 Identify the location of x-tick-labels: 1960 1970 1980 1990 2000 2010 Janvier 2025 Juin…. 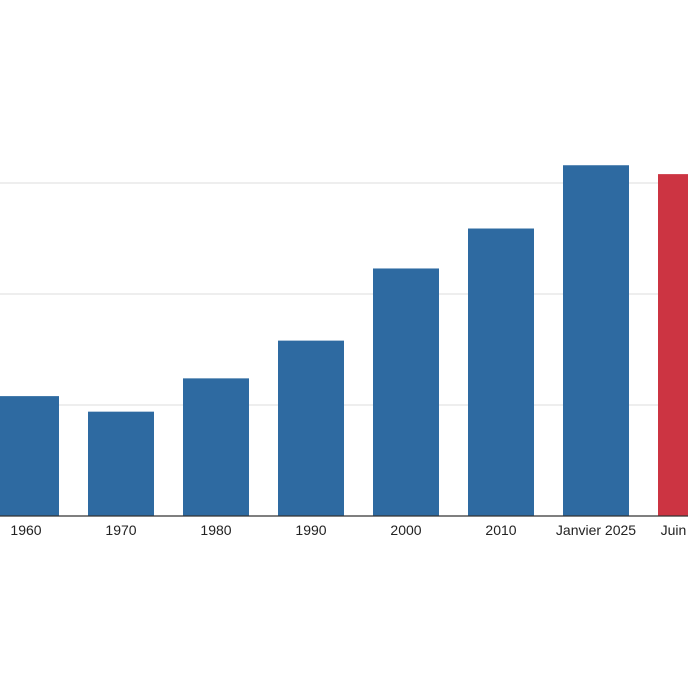
(349, 530).